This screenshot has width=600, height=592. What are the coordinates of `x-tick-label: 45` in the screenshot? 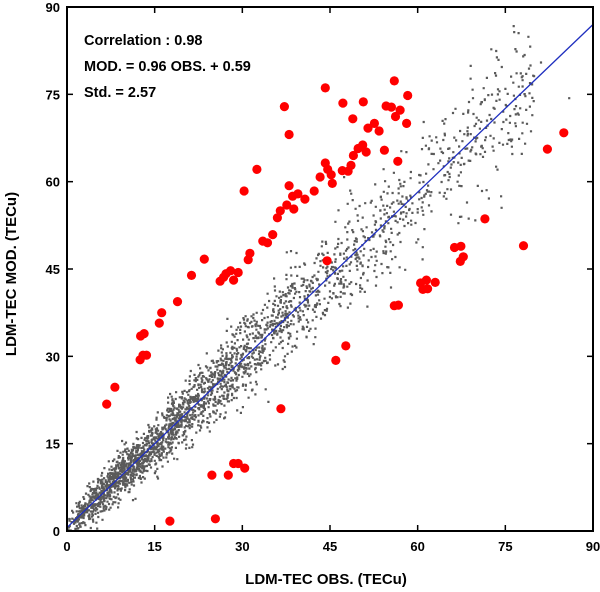 It's located at (330, 546).